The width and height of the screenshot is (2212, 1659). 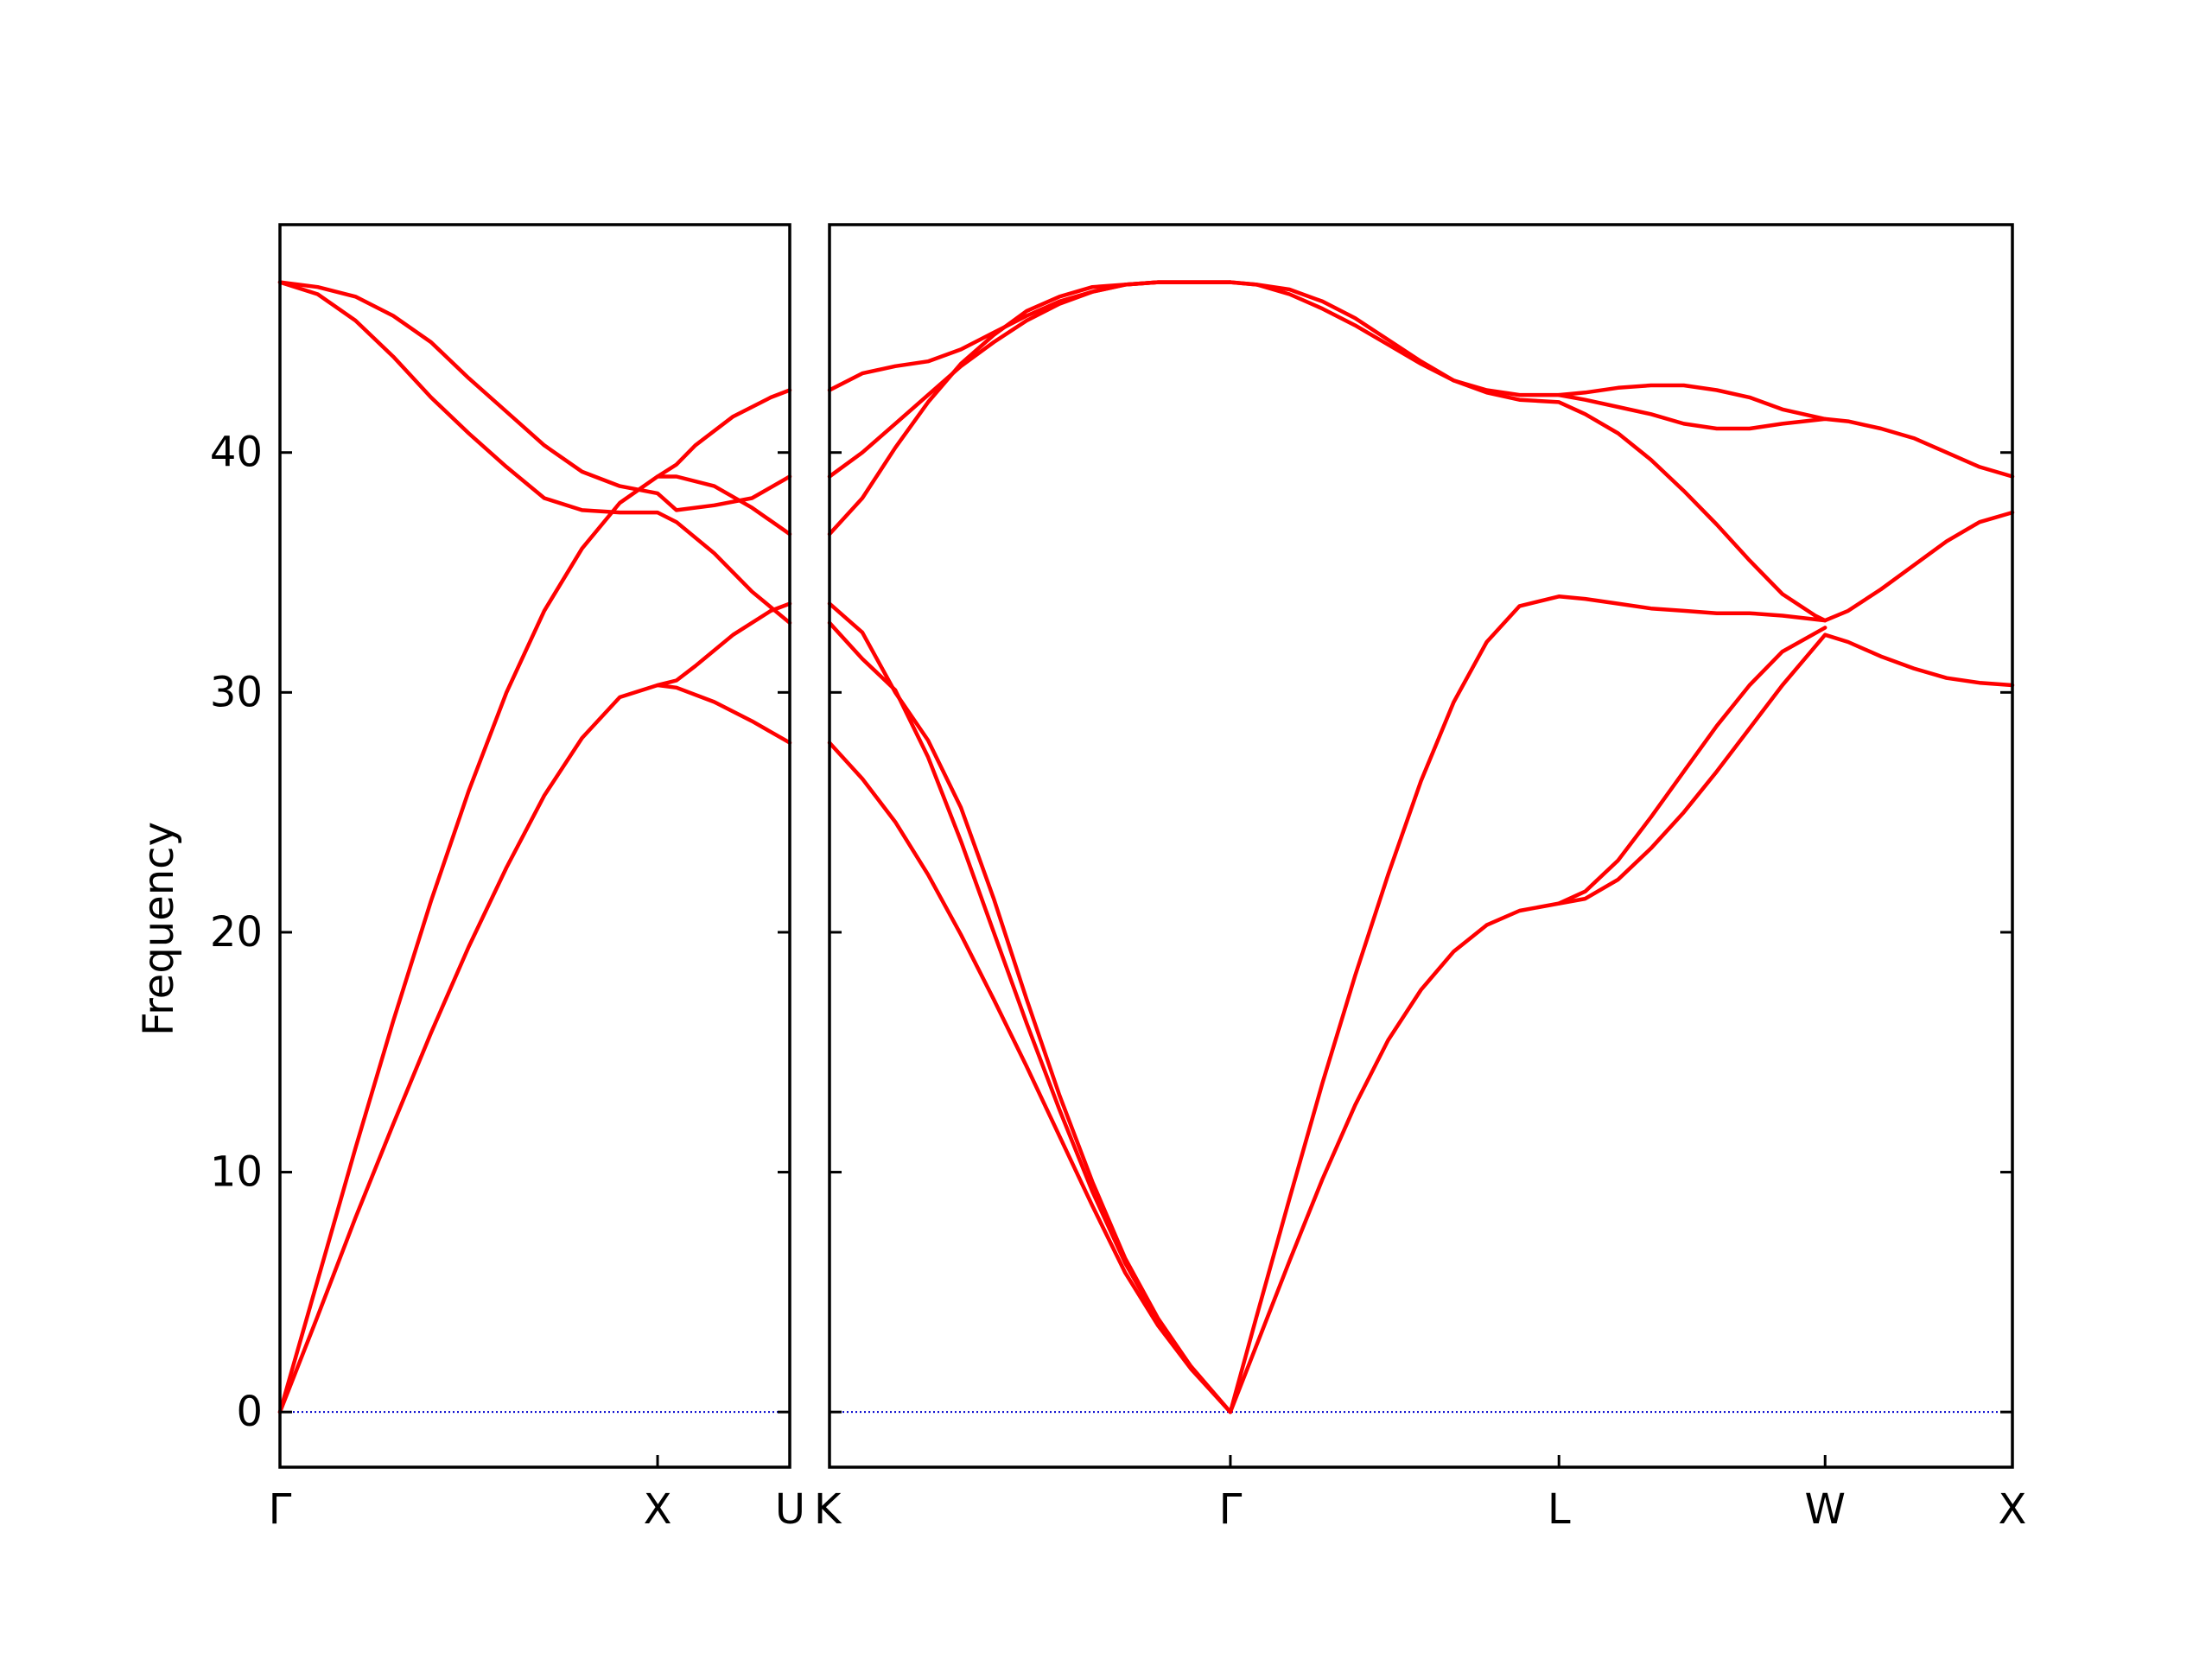 What do you see at coordinates (159, 929) in the screenshot?
I see `y-axis-label: Frequency` at bounding box center [159, 929].